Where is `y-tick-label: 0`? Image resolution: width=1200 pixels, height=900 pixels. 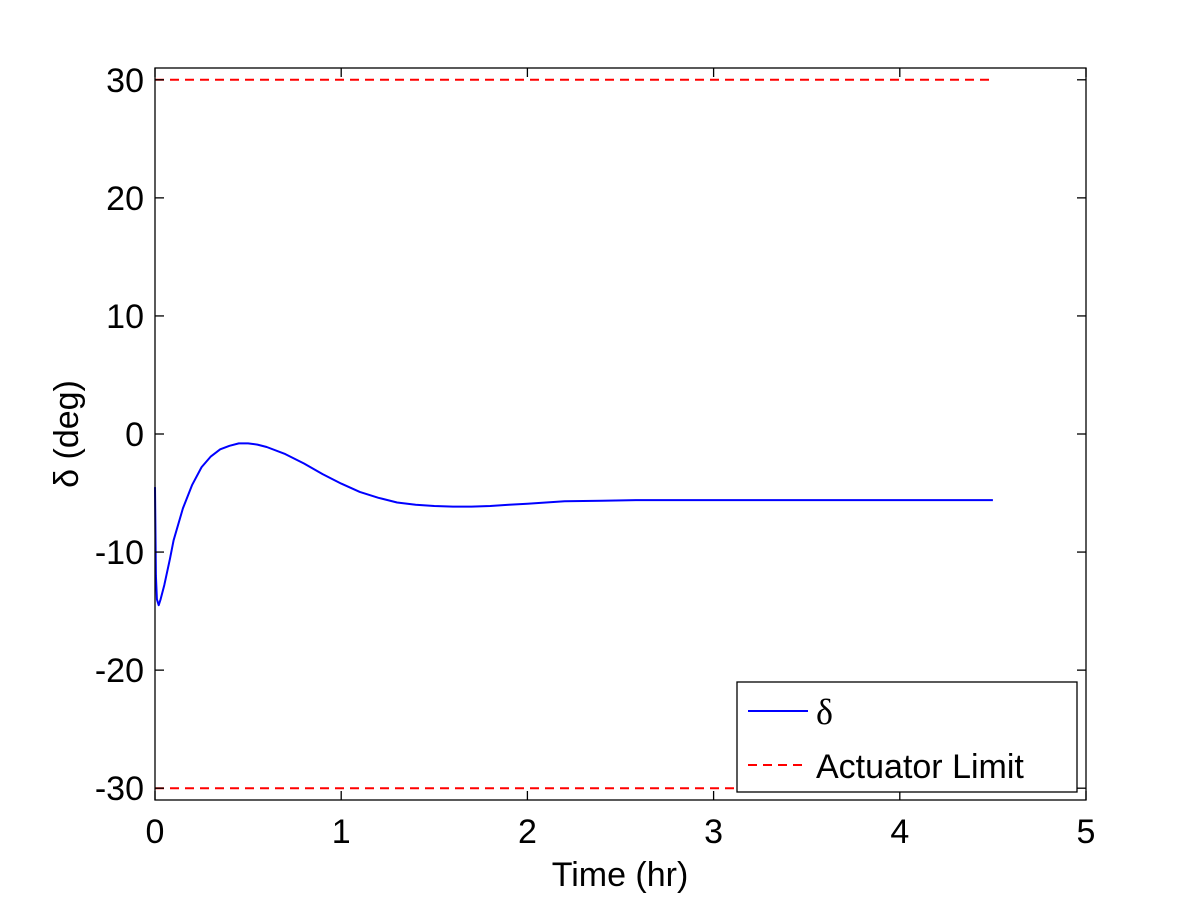 y-tick-label: 0 is located at coordinates (134, 435).